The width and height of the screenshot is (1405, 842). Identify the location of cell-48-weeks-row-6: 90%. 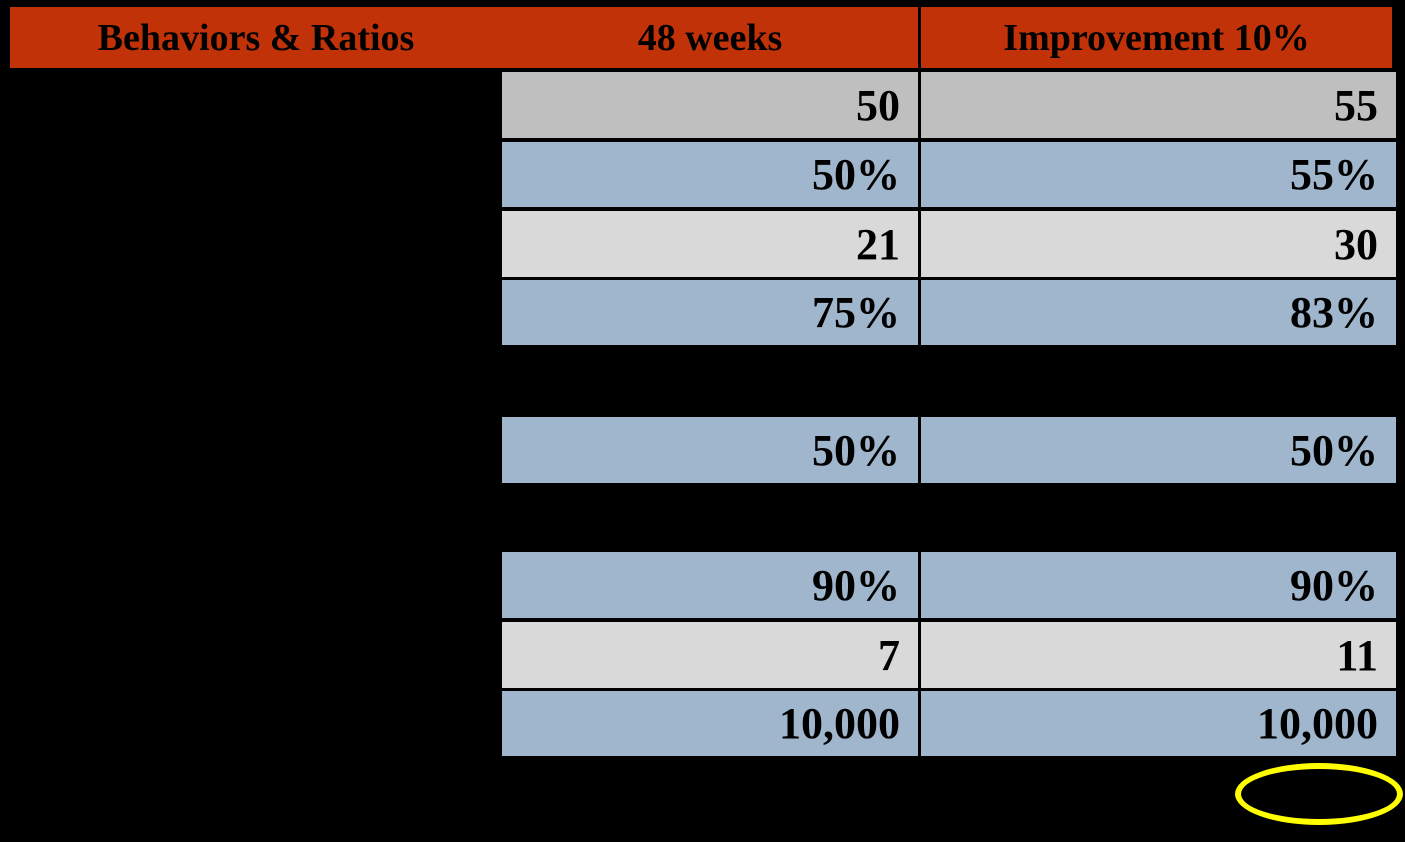
(710, 585).